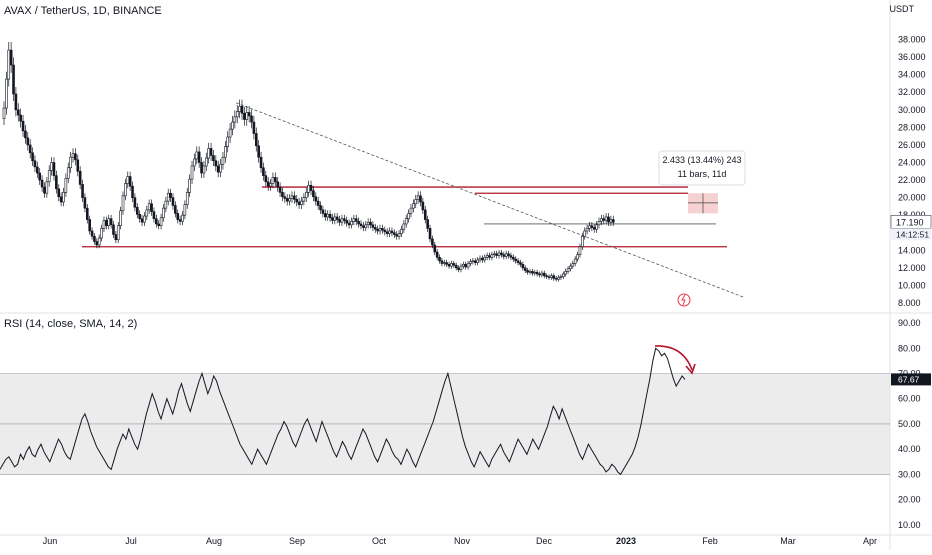 The width and height of the screenshot is (932, 555). I want to click on price-tick-label: 10.000, so click(912, 285).